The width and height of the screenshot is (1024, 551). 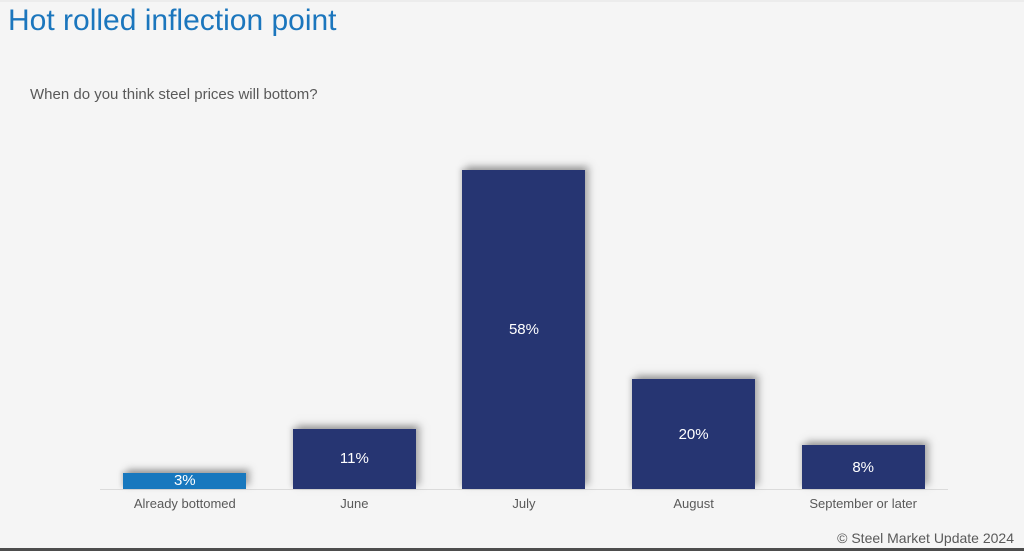 I want to click on footer-copyright: © Steel Market Update 2024, so click(x=925, y=538).